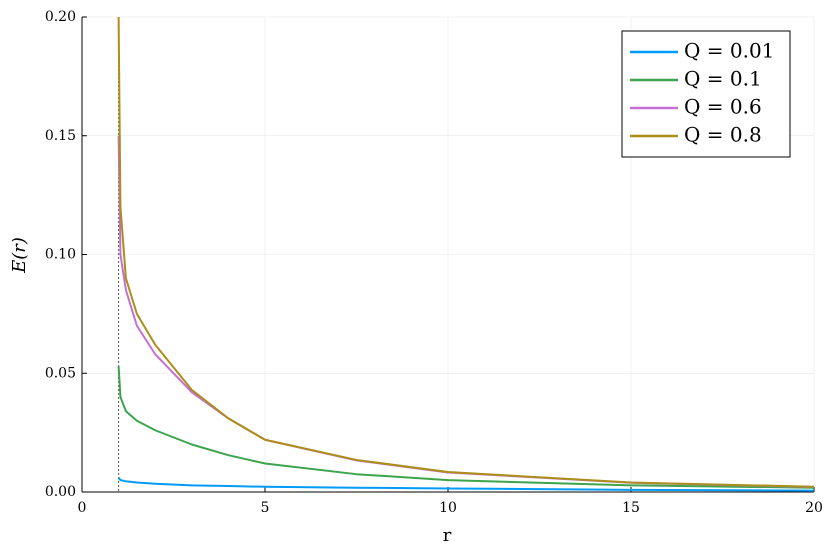 This screenshot has height=554, width=830. What do you see at coordinates (631, 508) in the screenshot?
I see `x-tick-label: 15` at bounding box center [631, 508].